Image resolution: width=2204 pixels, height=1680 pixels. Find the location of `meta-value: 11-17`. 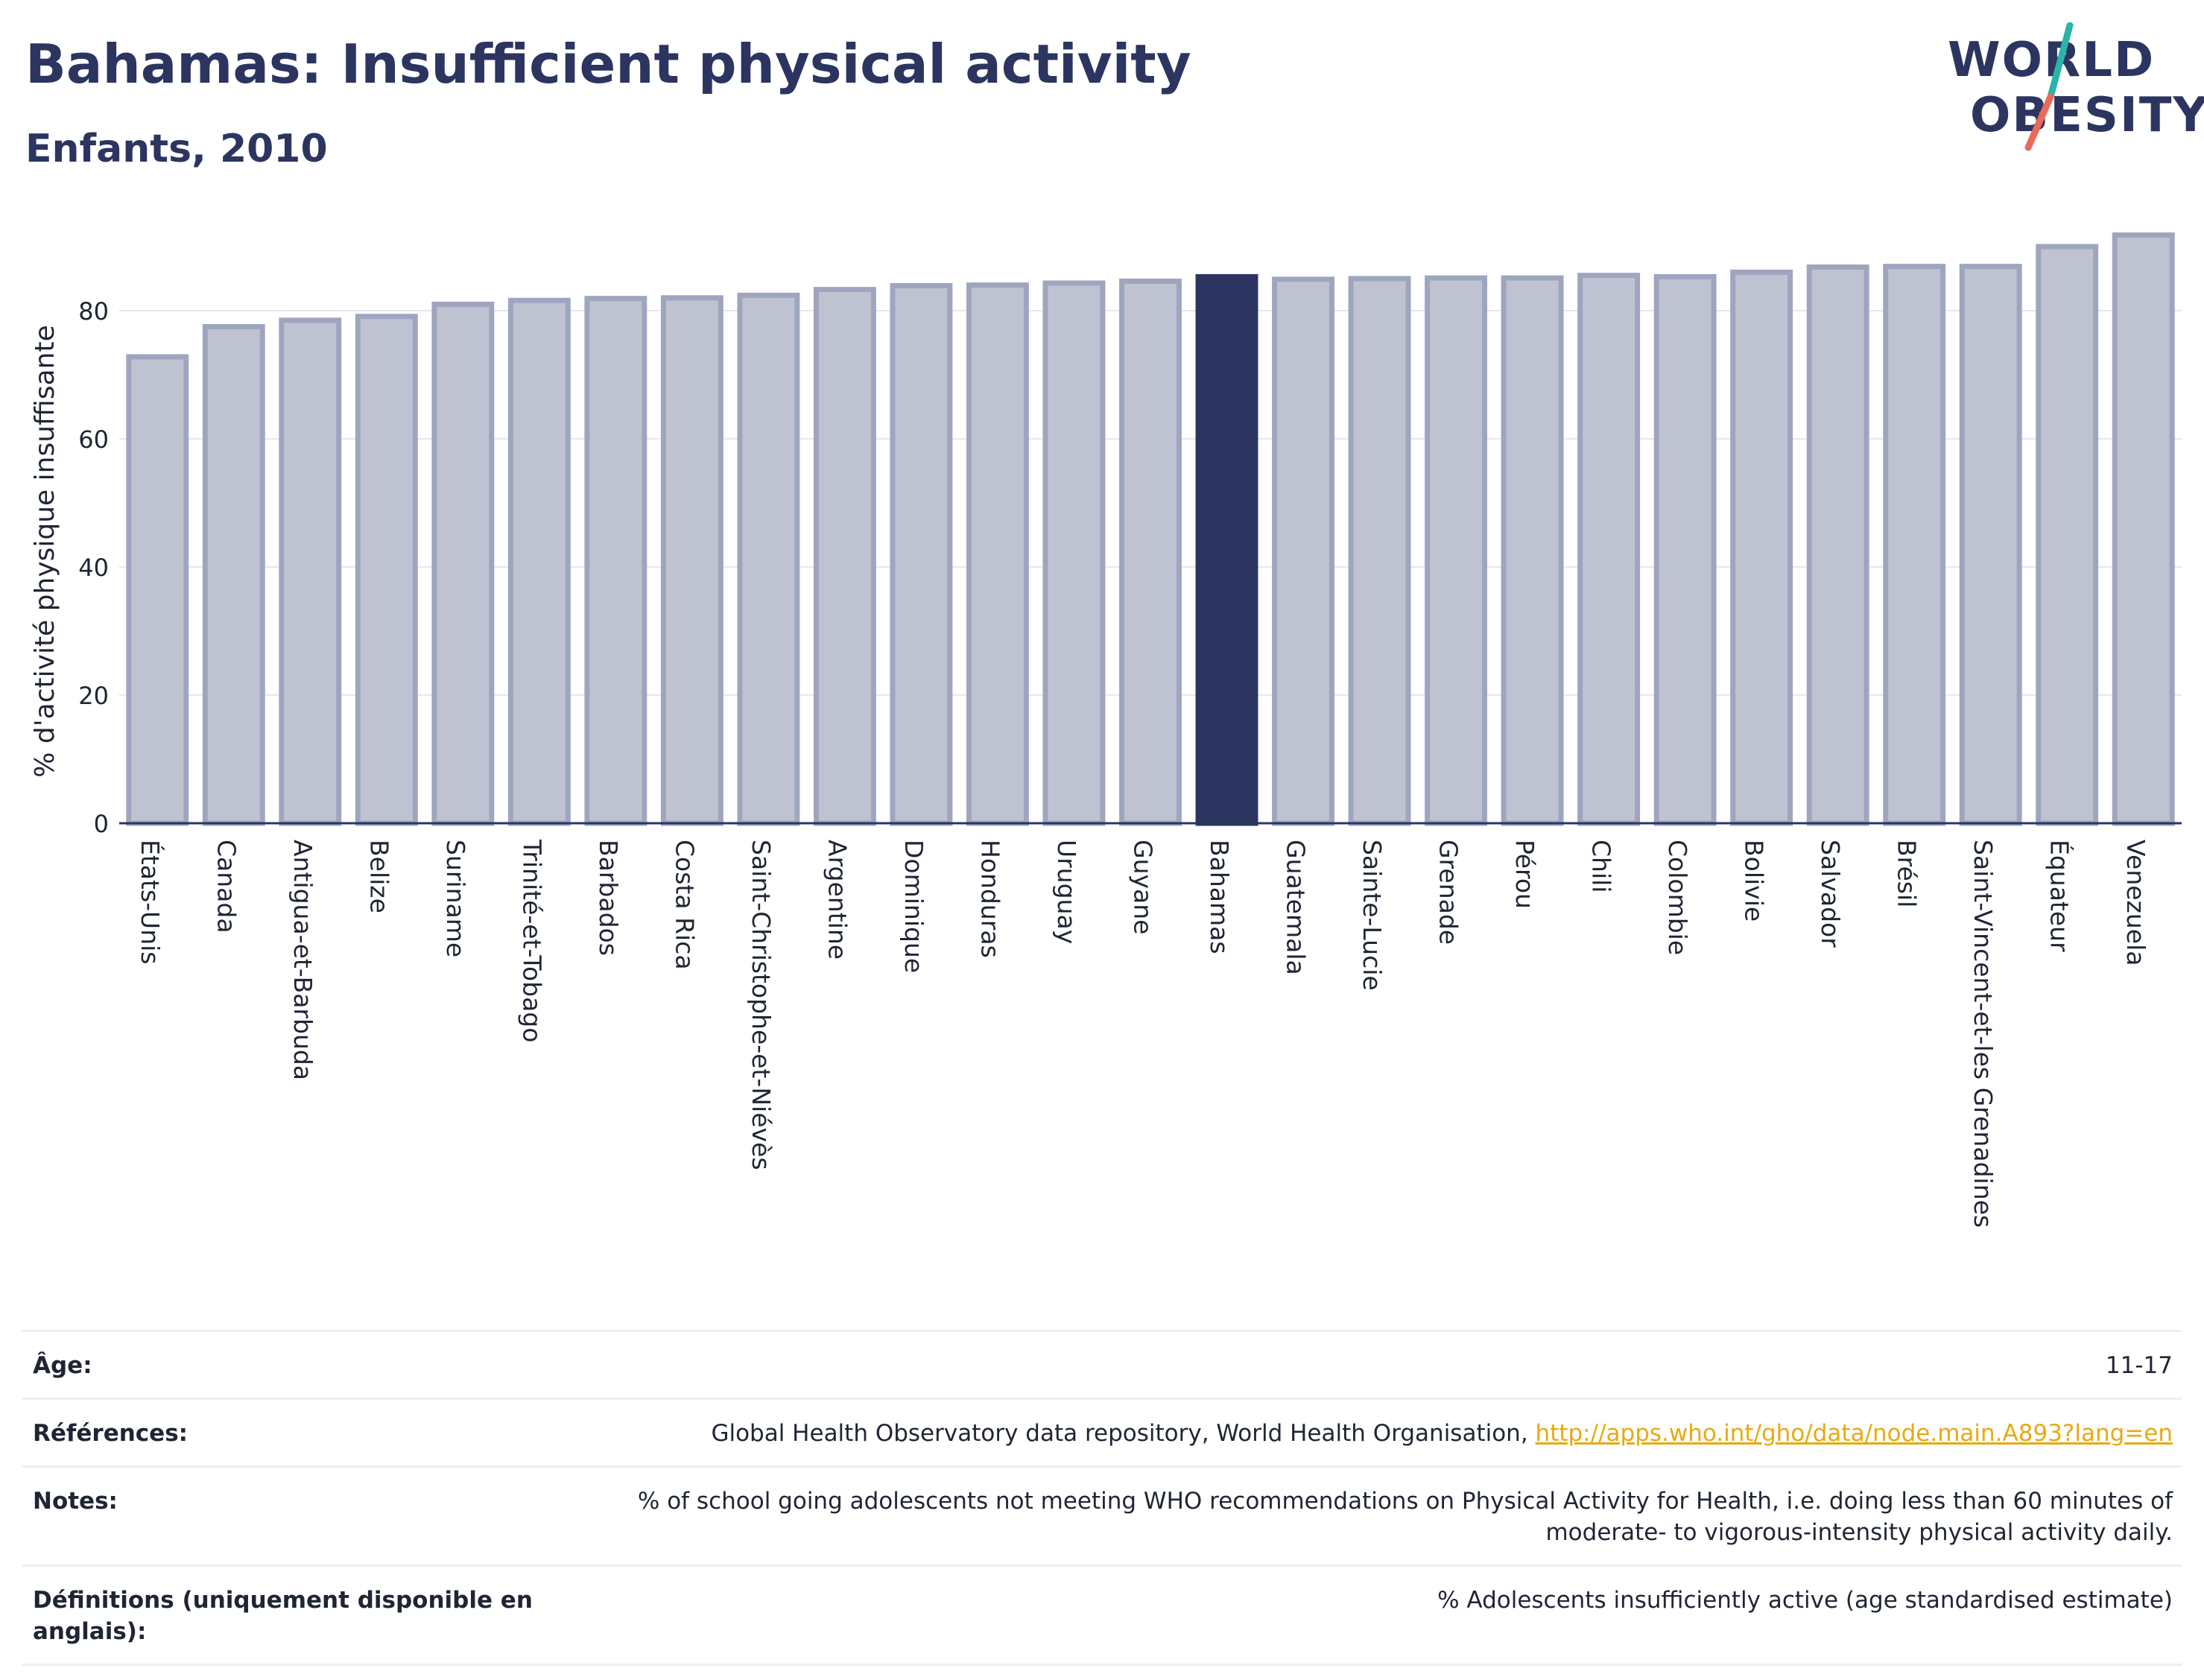

meta-value: 11-17 is located at coordinates (1365, 1364).